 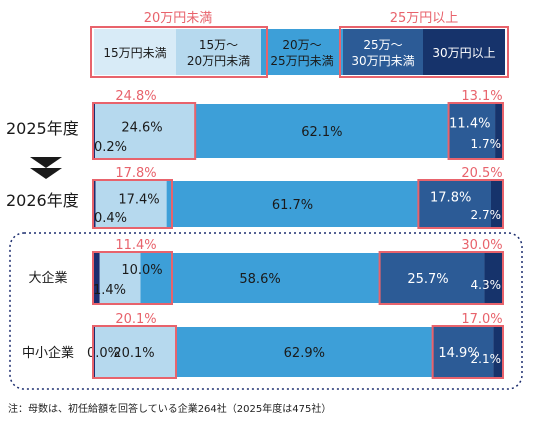 I want to click on legend-label-0: 15万円未満, so click(x=134, y=53).